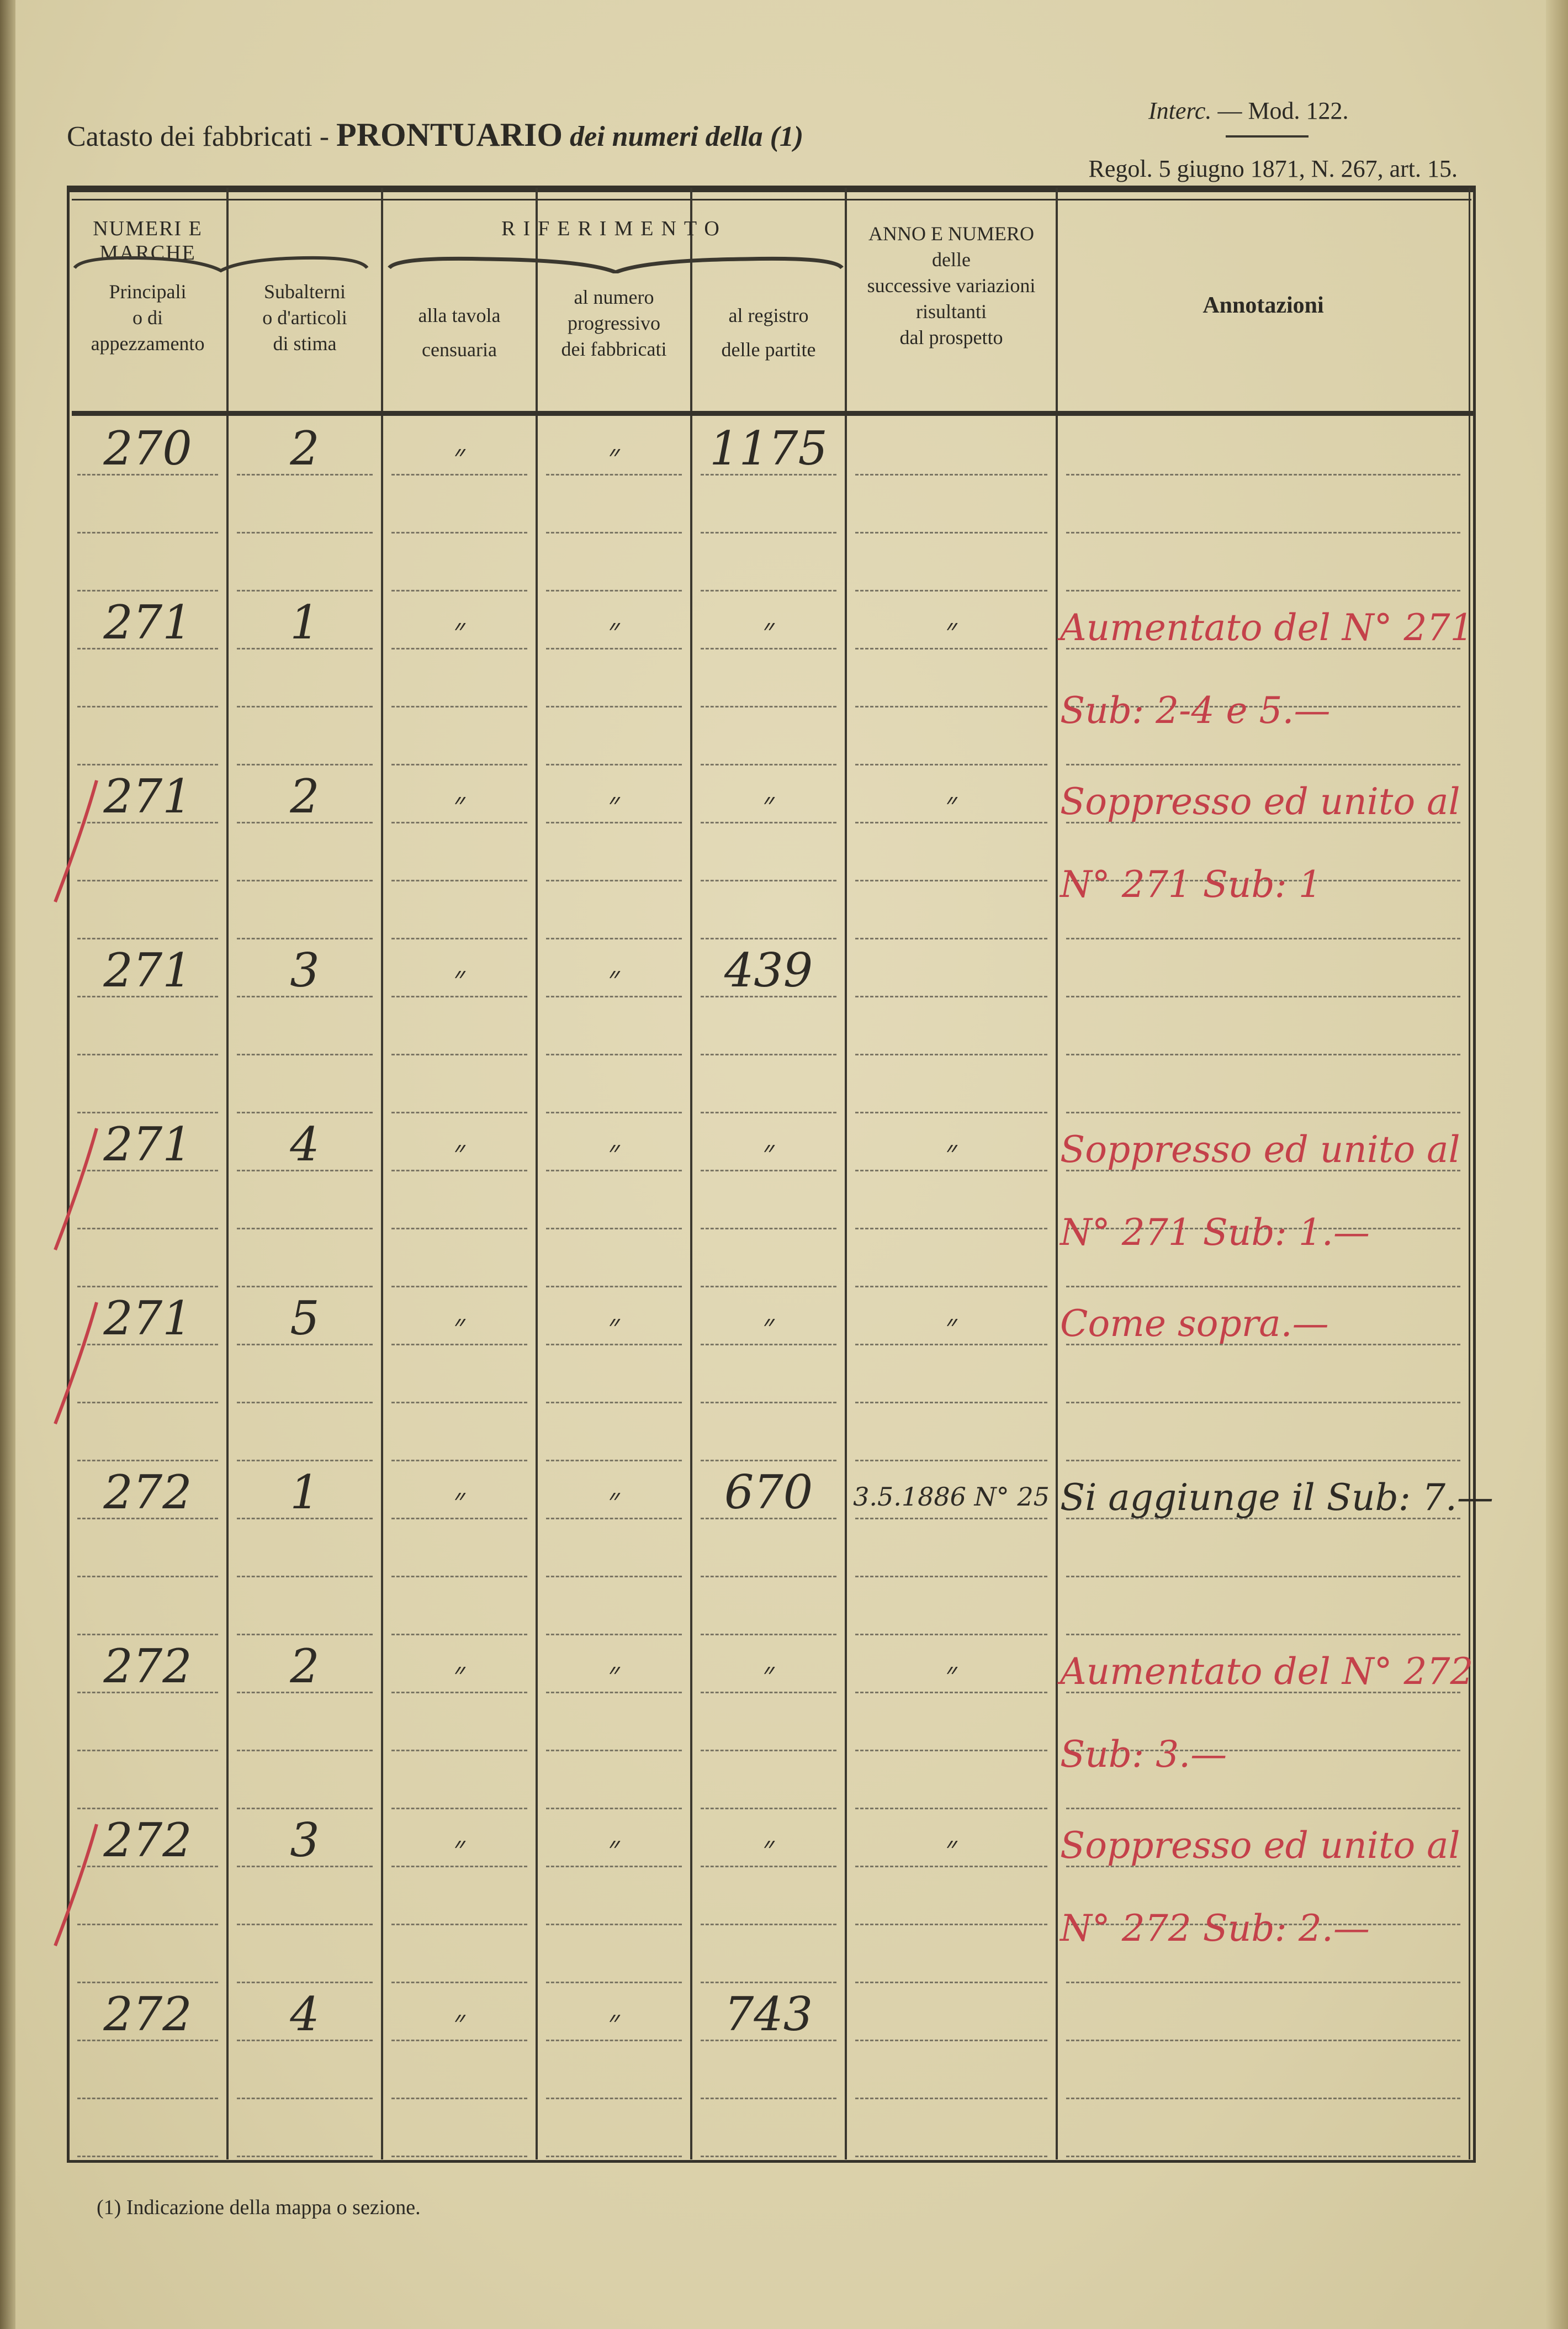  What do you see at coordinates (8, 1164) in the screenshot?
I see `page-left-edge` at bounding box center [8, 1164].